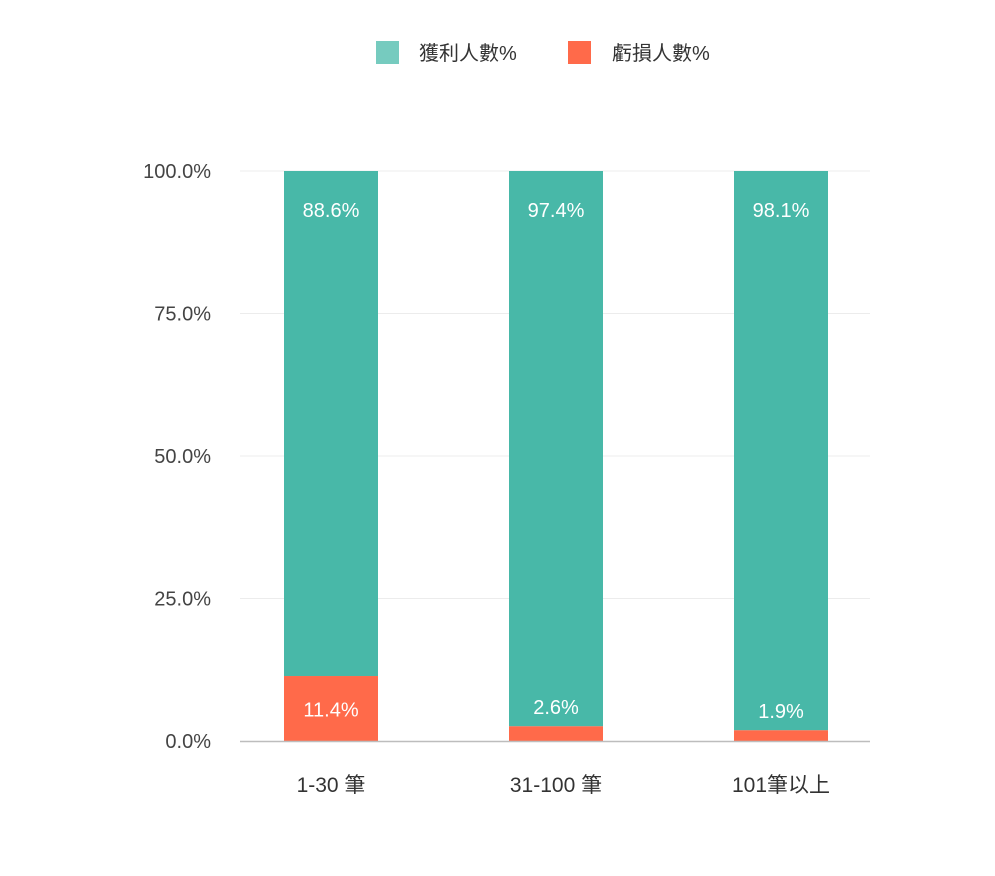  I want to click on y-tick-label: 0.0%, so click(188, 742).